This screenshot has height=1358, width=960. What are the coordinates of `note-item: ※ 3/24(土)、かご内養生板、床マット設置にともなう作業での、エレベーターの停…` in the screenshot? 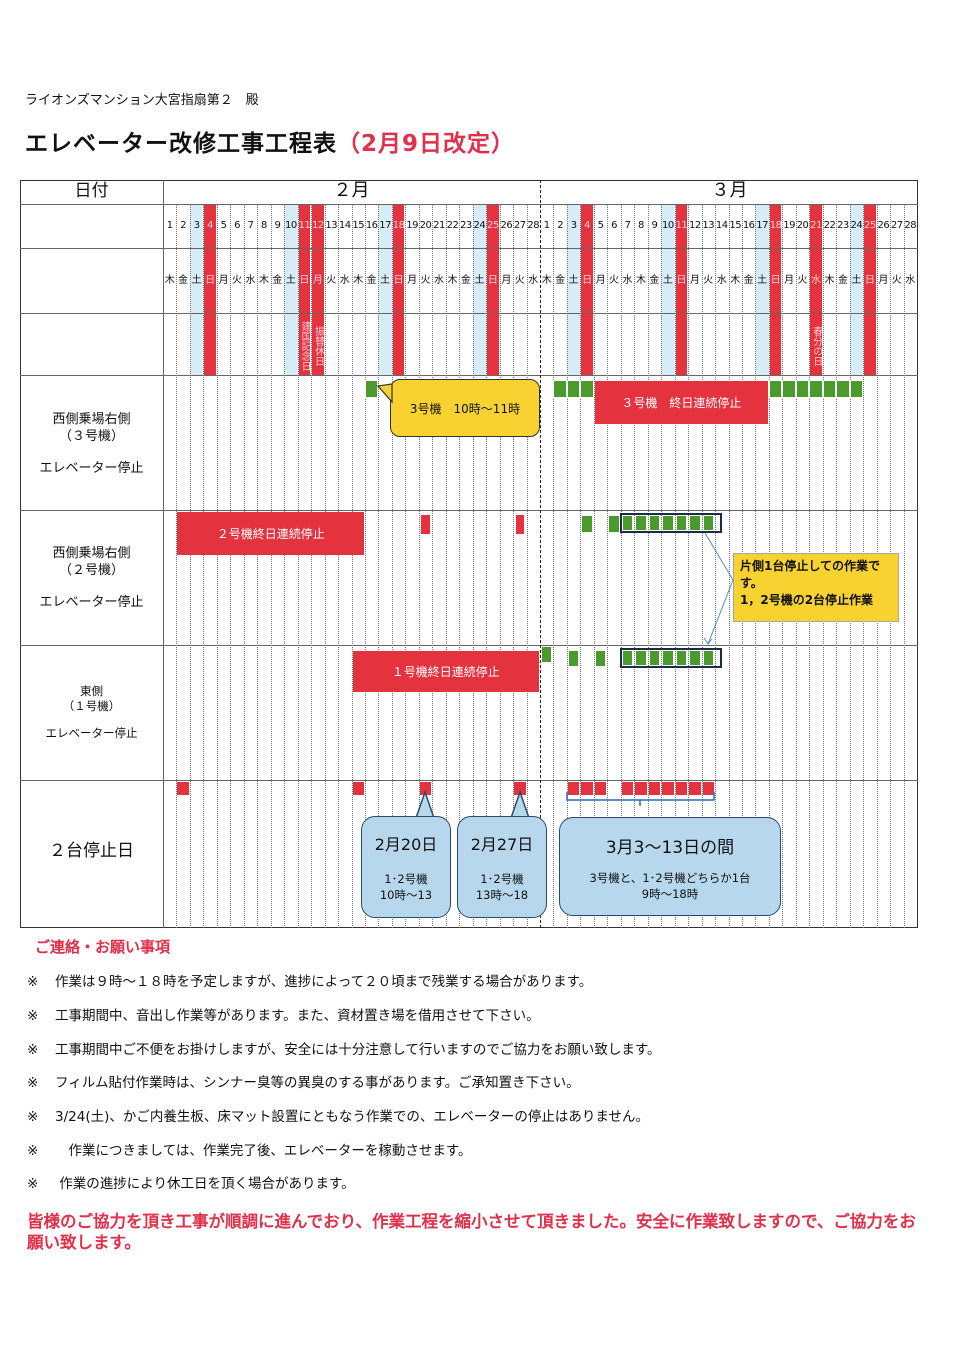 It's located at (338, 1115).